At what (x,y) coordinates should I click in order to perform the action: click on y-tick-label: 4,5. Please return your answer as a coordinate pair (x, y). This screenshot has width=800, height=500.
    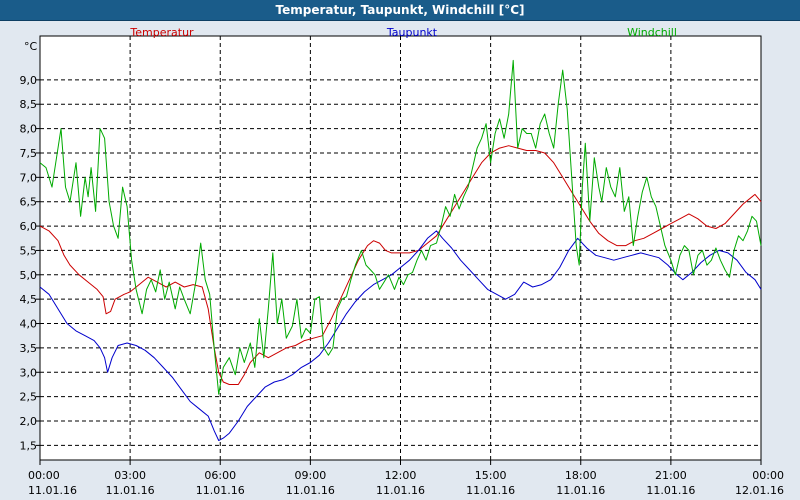
    Looking at the image, I should click on (29, 299).